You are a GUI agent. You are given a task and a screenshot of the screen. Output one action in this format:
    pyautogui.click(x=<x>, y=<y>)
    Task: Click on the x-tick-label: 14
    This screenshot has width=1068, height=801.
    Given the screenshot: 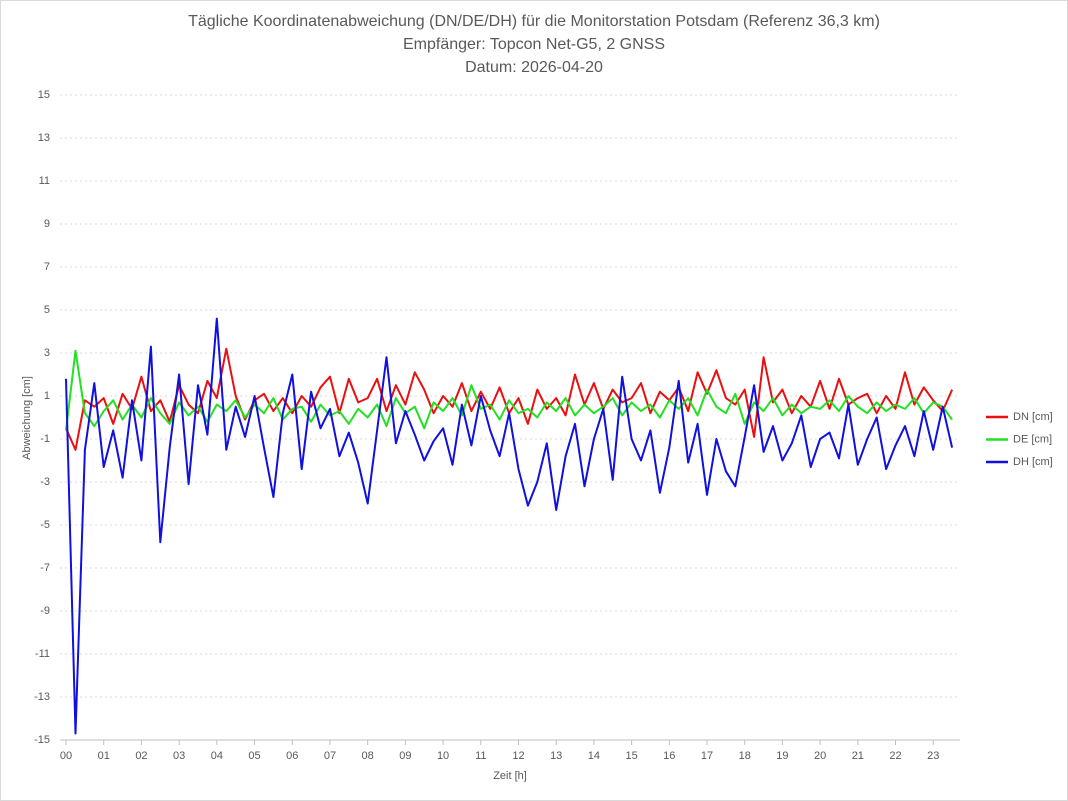 What is the action you would take?
    pyautogui.click(x=594, y=756)
    